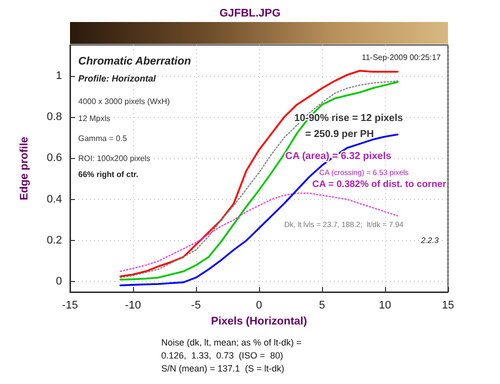 This screenshot has height=384, width=500. What do you see at coordinates (54, 117) in the screenshot?
I see `y-tick-label: 0.8` at bounding box center [54, 117].